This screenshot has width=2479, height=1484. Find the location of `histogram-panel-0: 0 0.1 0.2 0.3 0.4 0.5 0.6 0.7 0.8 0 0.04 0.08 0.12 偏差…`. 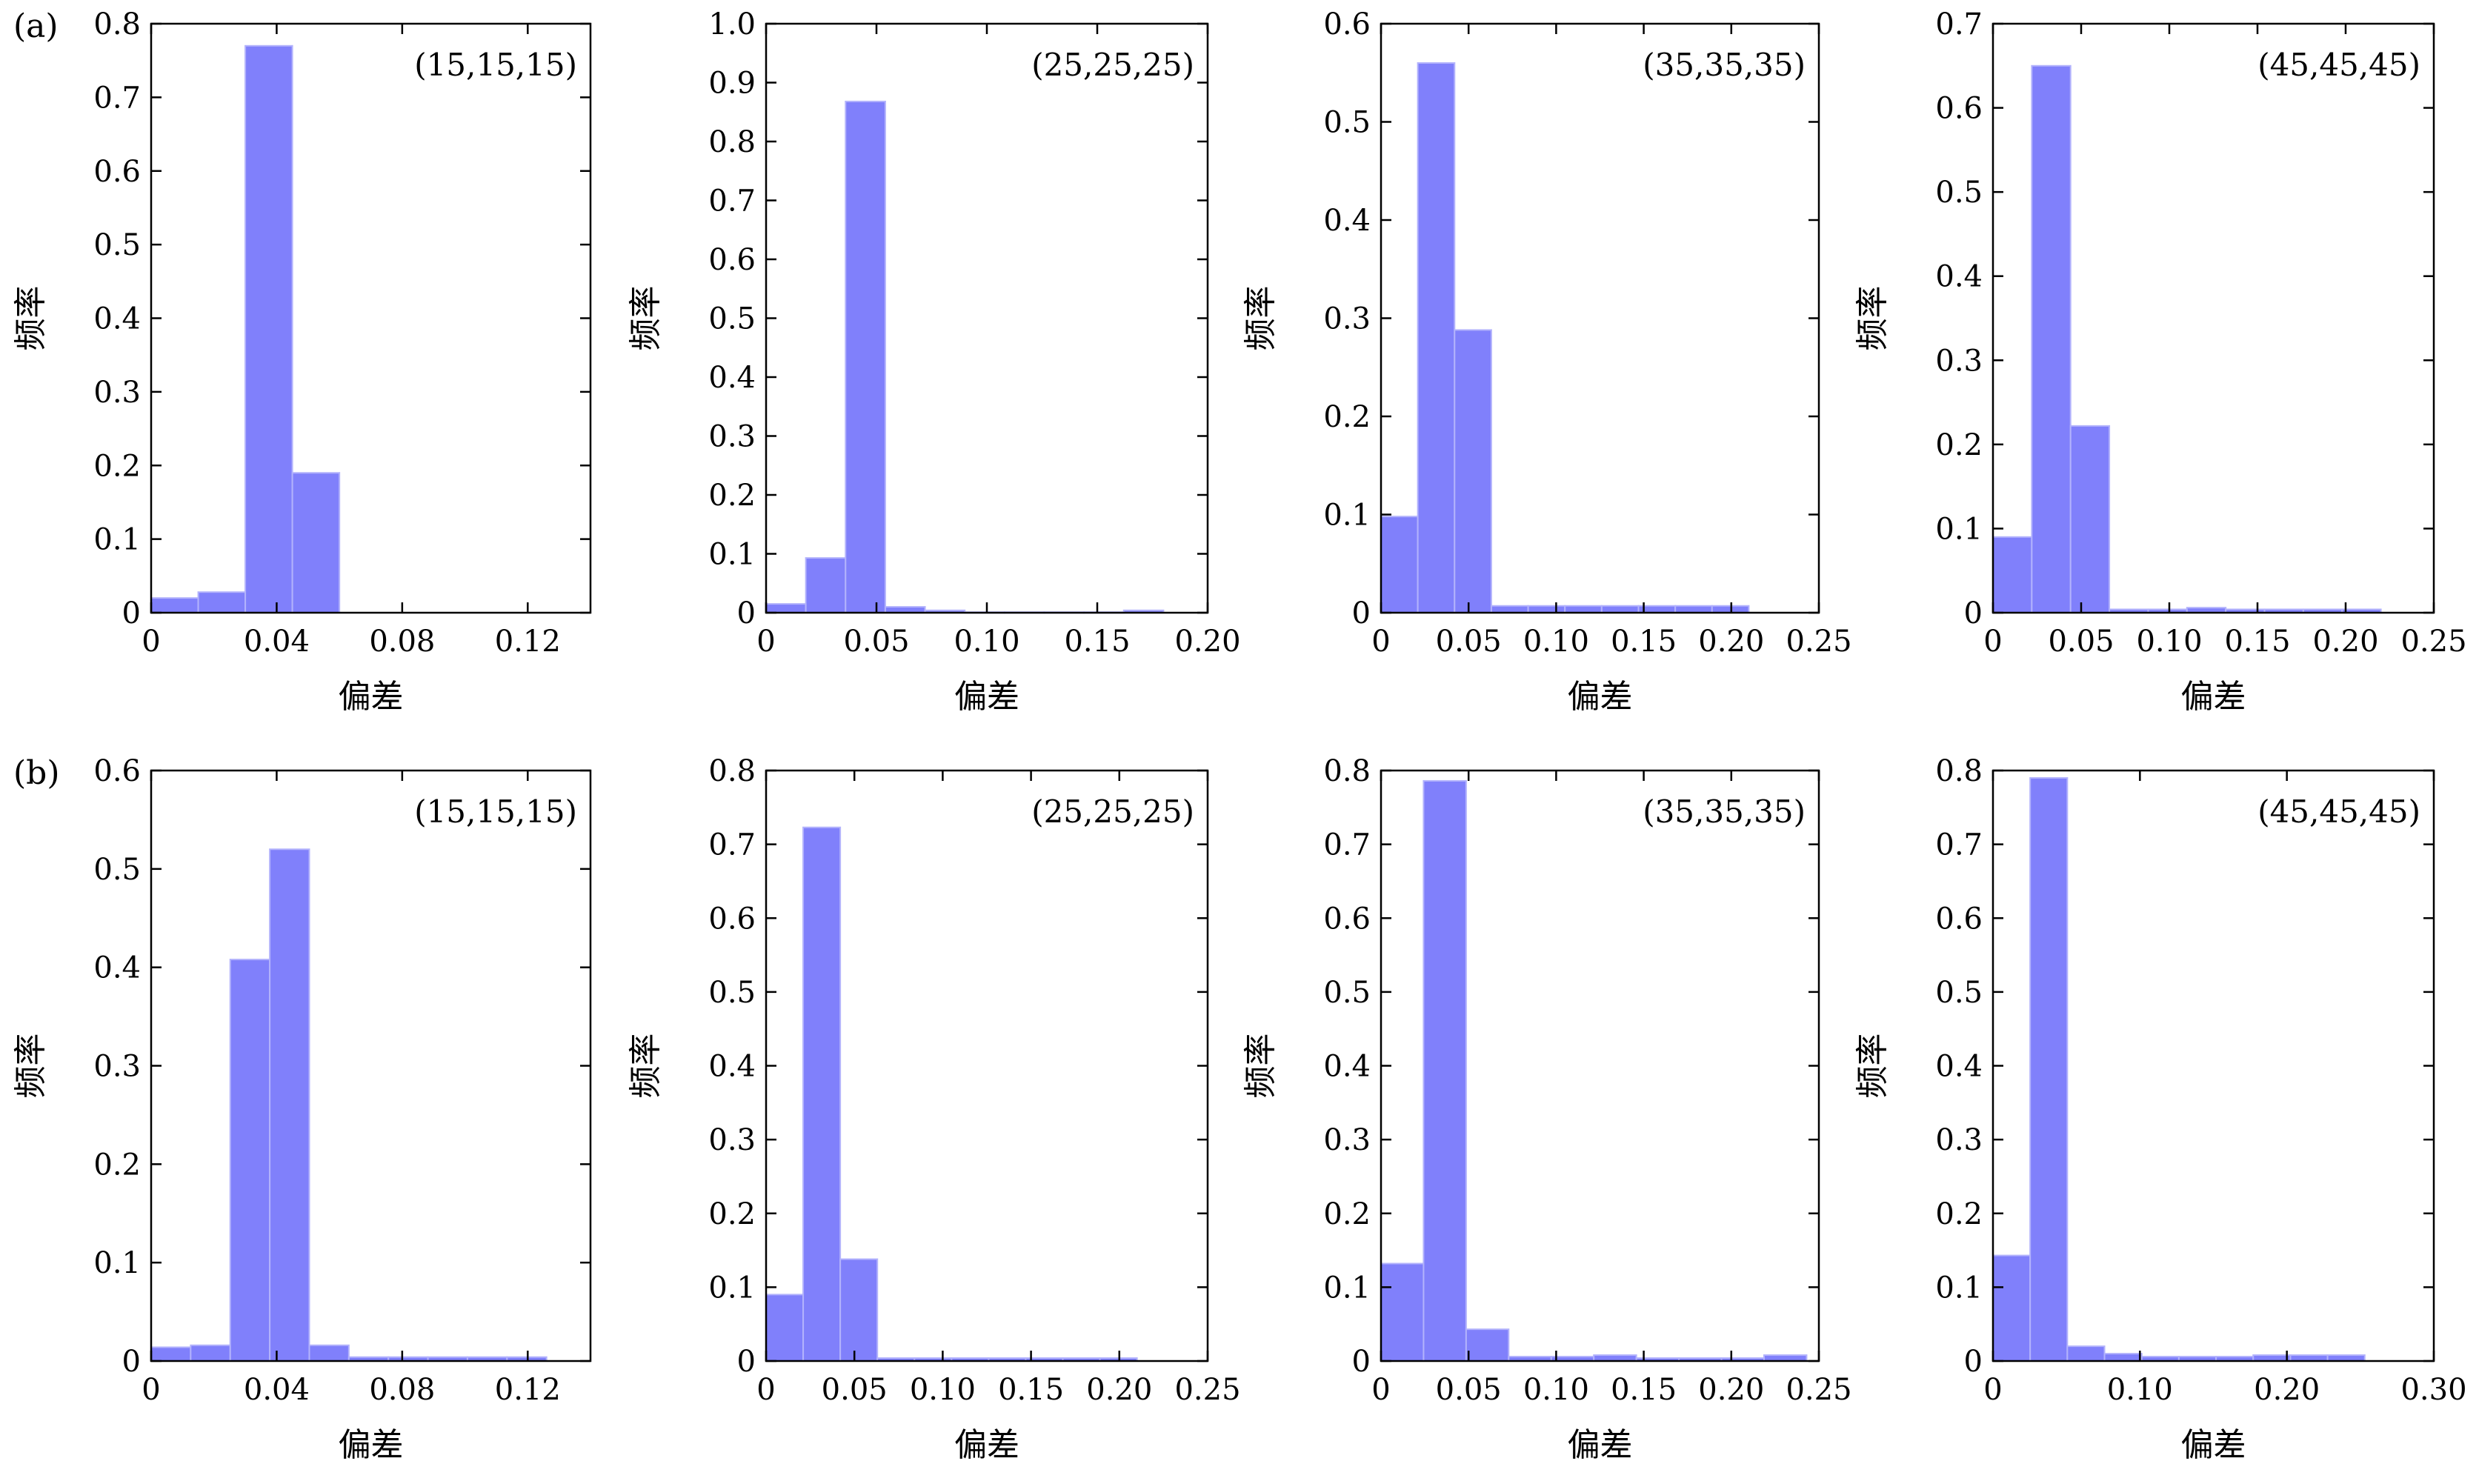

histogram-panel-0: 0 0.1 0.2 0.3 0.4 0.5 0.6 0.7 0.8 0 0.04 0.08 0.12 偏差… is located at coordinates (302, 361).